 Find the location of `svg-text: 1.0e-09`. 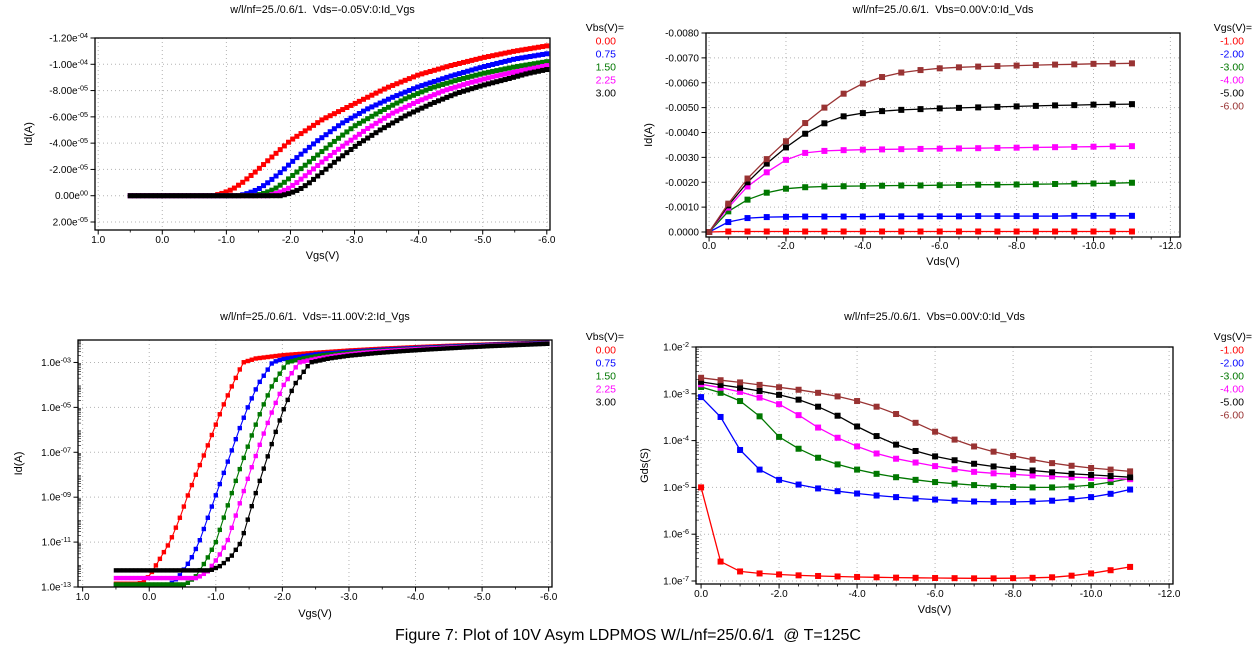

svg-text: 1.0e-09 is located at coordinates (56, 497).